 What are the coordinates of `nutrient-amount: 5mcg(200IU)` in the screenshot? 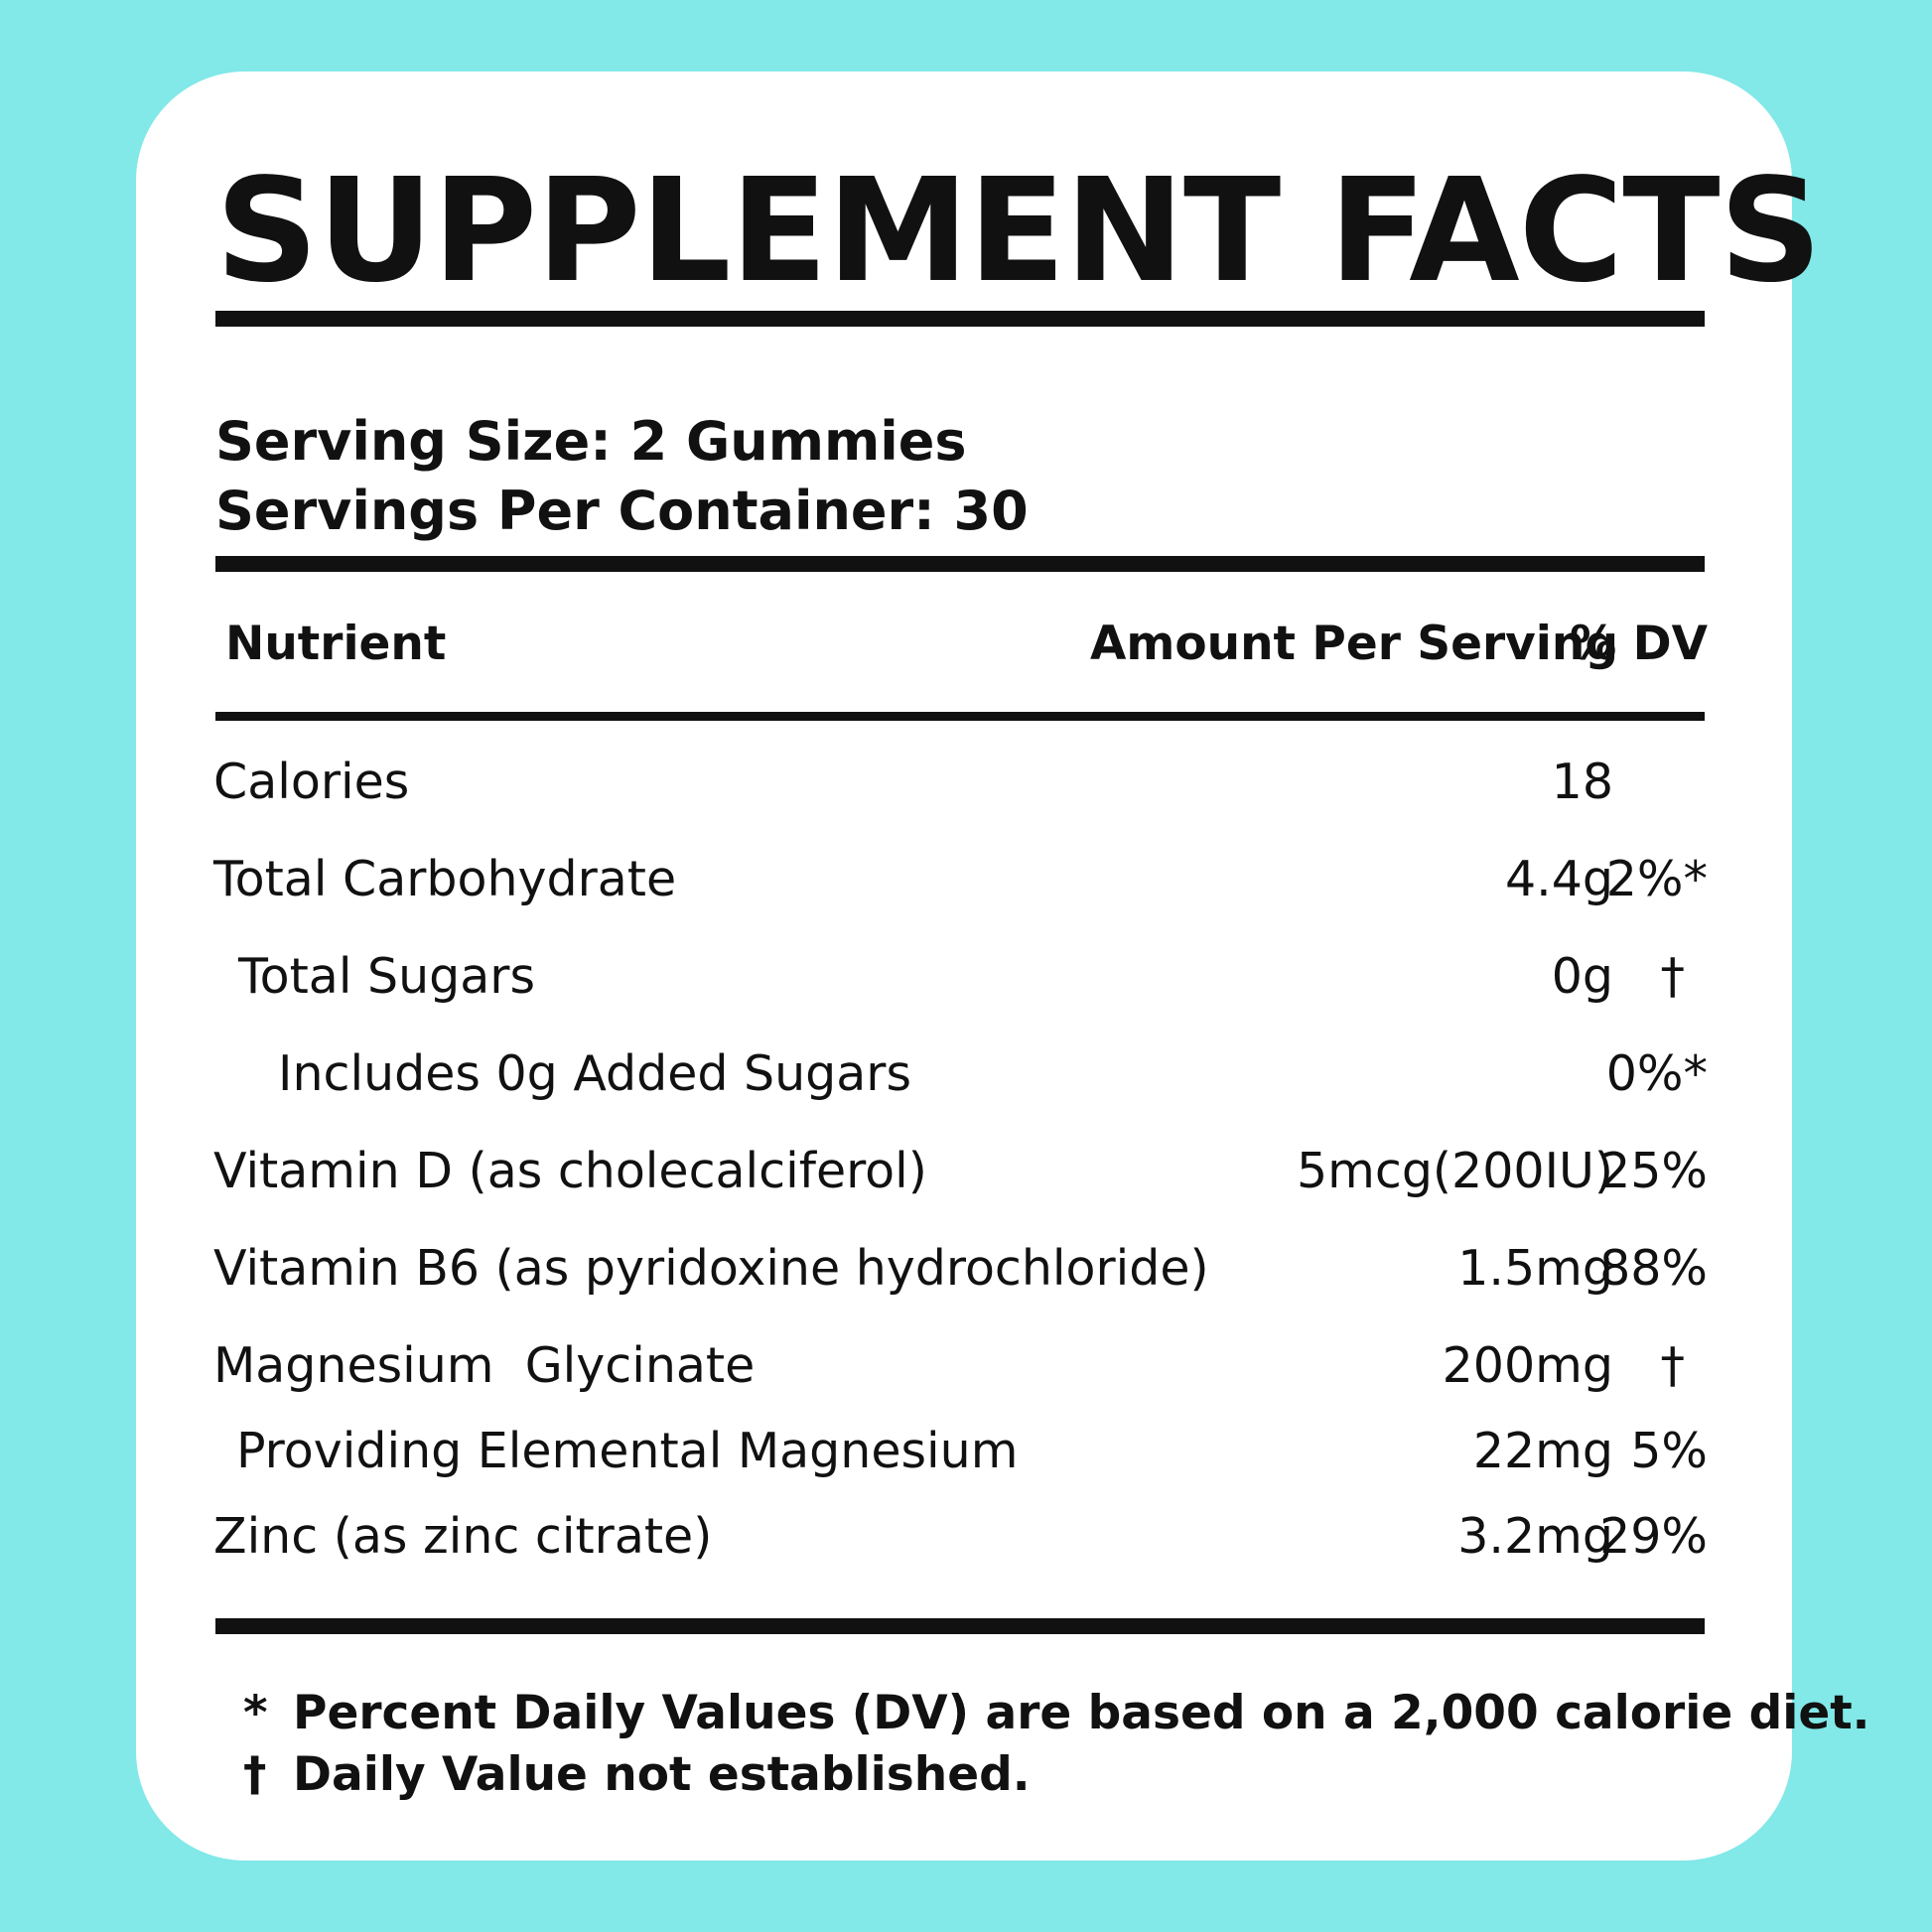 It's located at (1454, 1171).